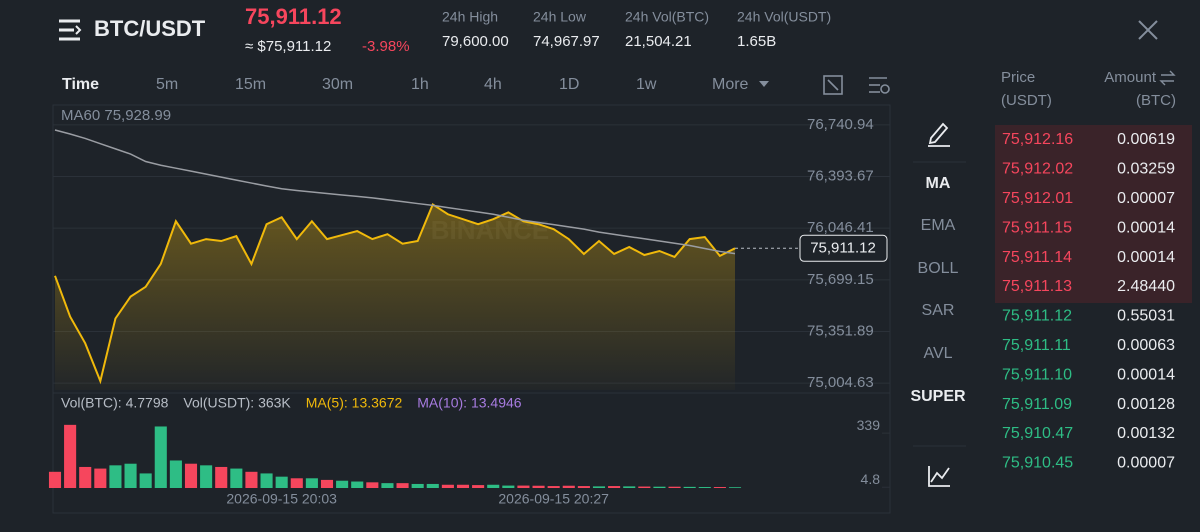 This screenshot has width=1200, height=532. What do you see at coordinates (470, 17) in the screenshot?
I see `stat-label: 24h High` at bounding box center [470, 17].